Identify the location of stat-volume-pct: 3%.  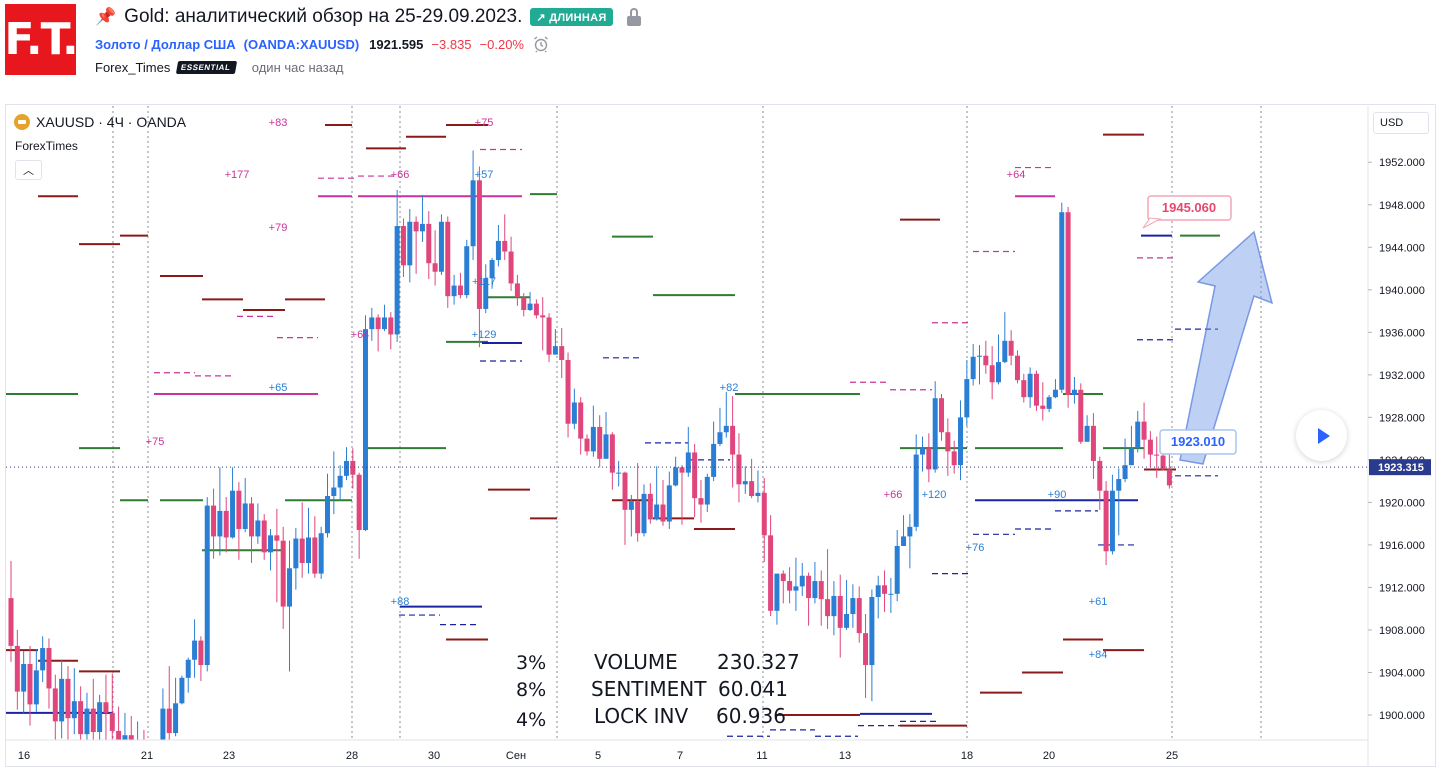
(531, 663).